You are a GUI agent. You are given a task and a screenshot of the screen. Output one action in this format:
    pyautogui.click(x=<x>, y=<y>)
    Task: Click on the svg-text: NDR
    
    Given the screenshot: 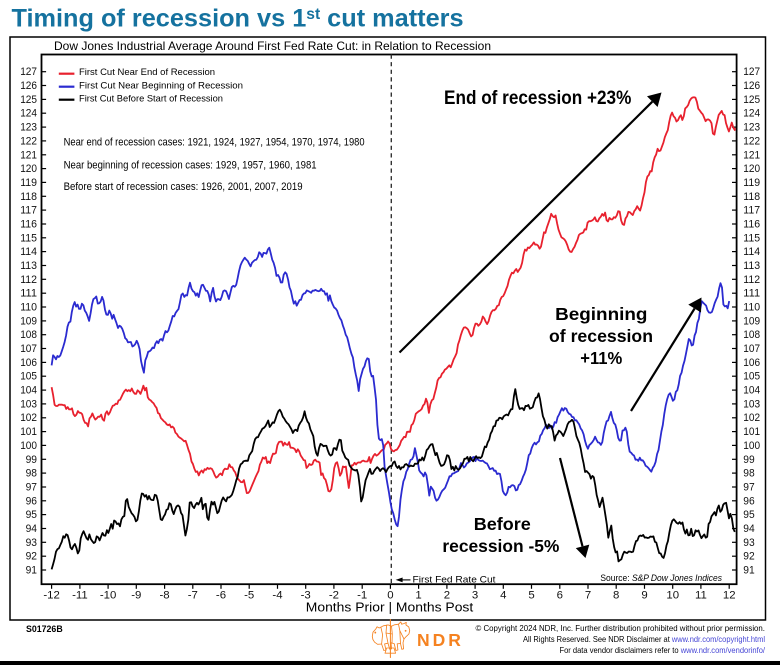 What is the action you would take?
    pyautogui.click(x=440, y=640)
    